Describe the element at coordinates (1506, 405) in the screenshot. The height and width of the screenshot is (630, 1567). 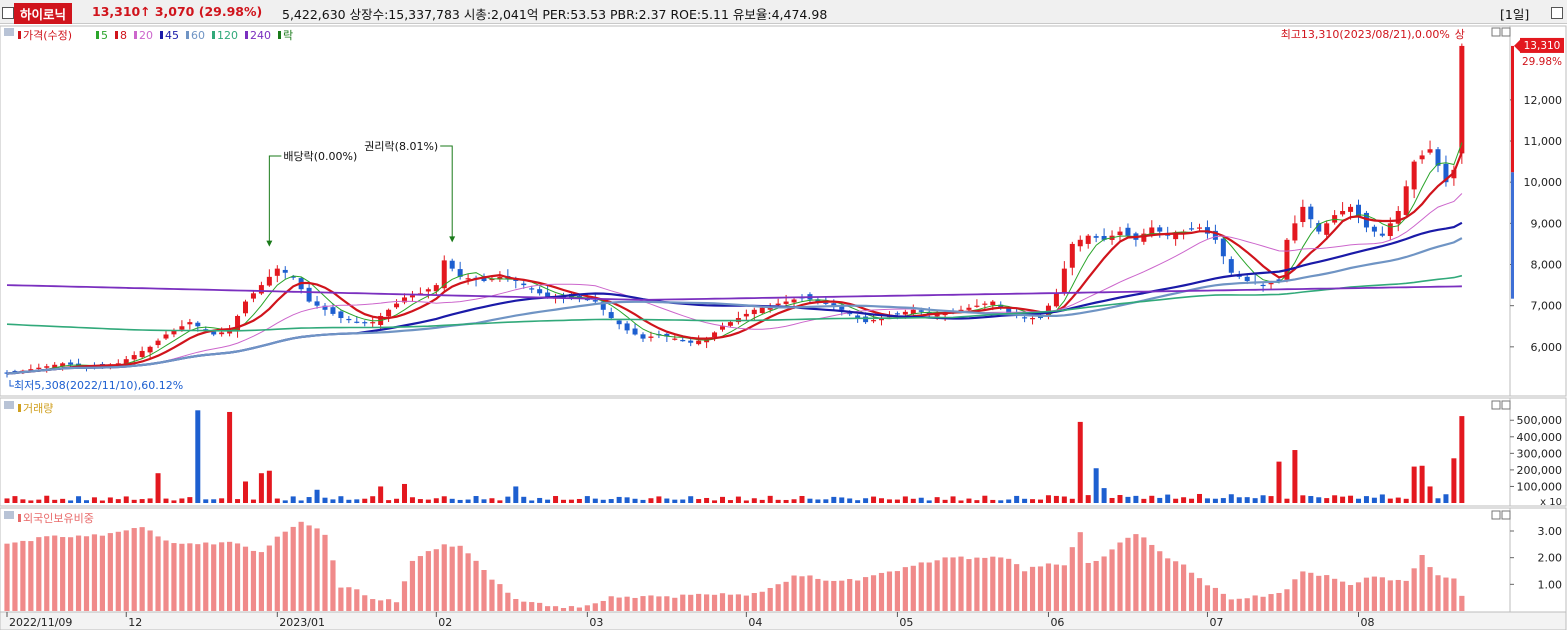
I see `panel-close-icon` at that location.